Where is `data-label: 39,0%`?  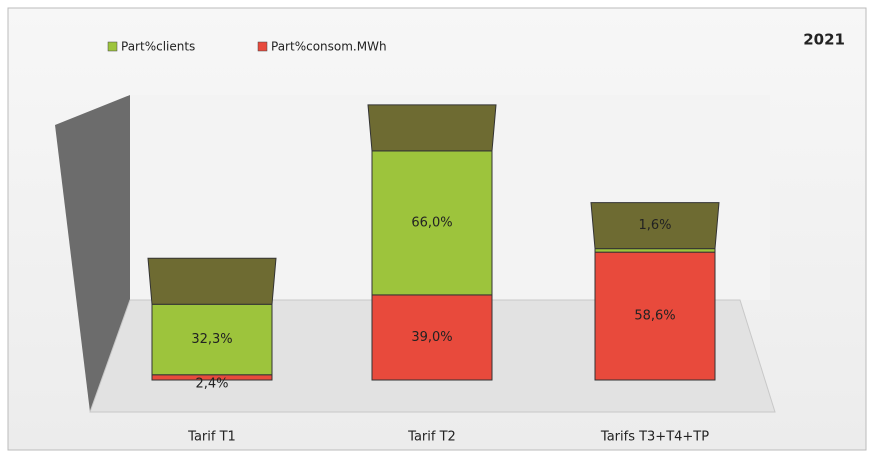
data-label: 39,0% is located at coordinates (431, 337).